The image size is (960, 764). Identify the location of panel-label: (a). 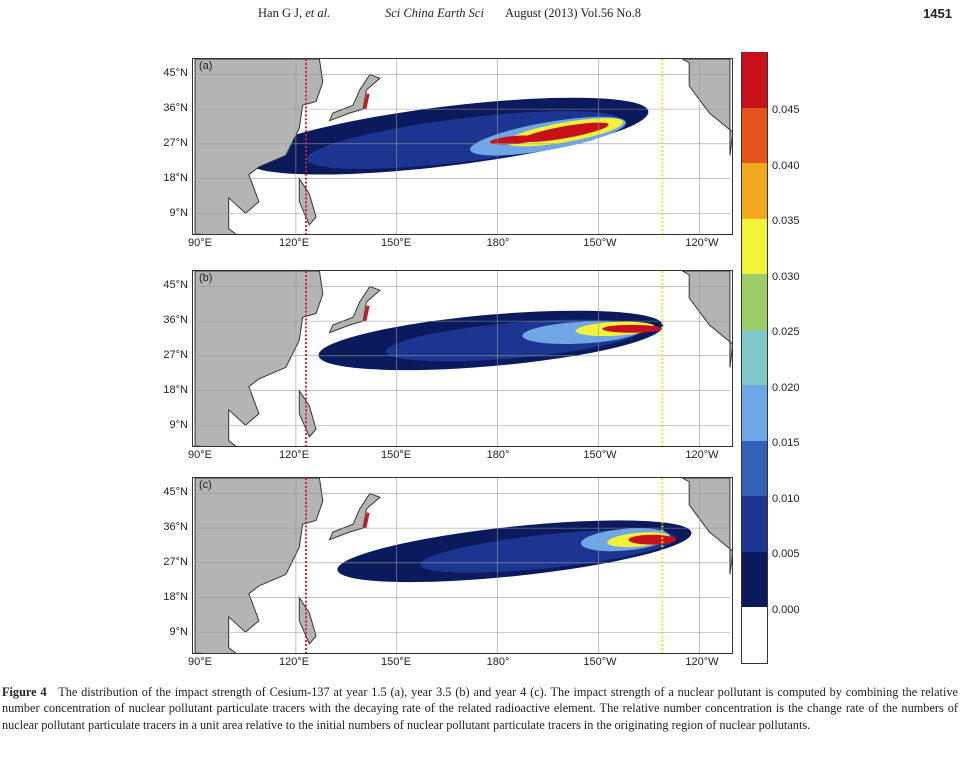
(206, 66).